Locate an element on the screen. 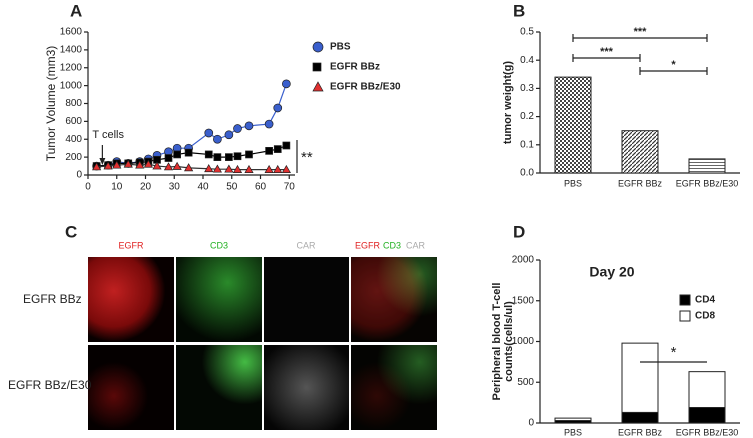 Image resolution: width=753 pixels, height=438 pixels. col-label: EGFR is located at coordinates (368, 245).